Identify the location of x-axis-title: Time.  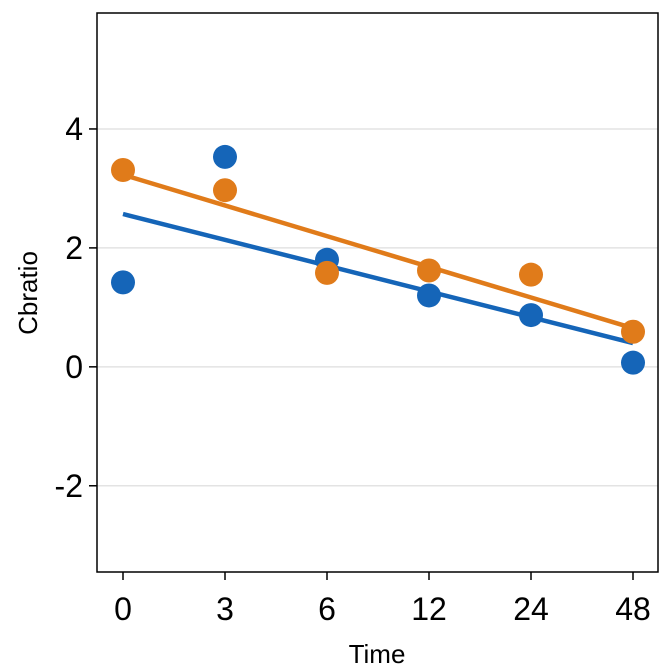
(377, 654).